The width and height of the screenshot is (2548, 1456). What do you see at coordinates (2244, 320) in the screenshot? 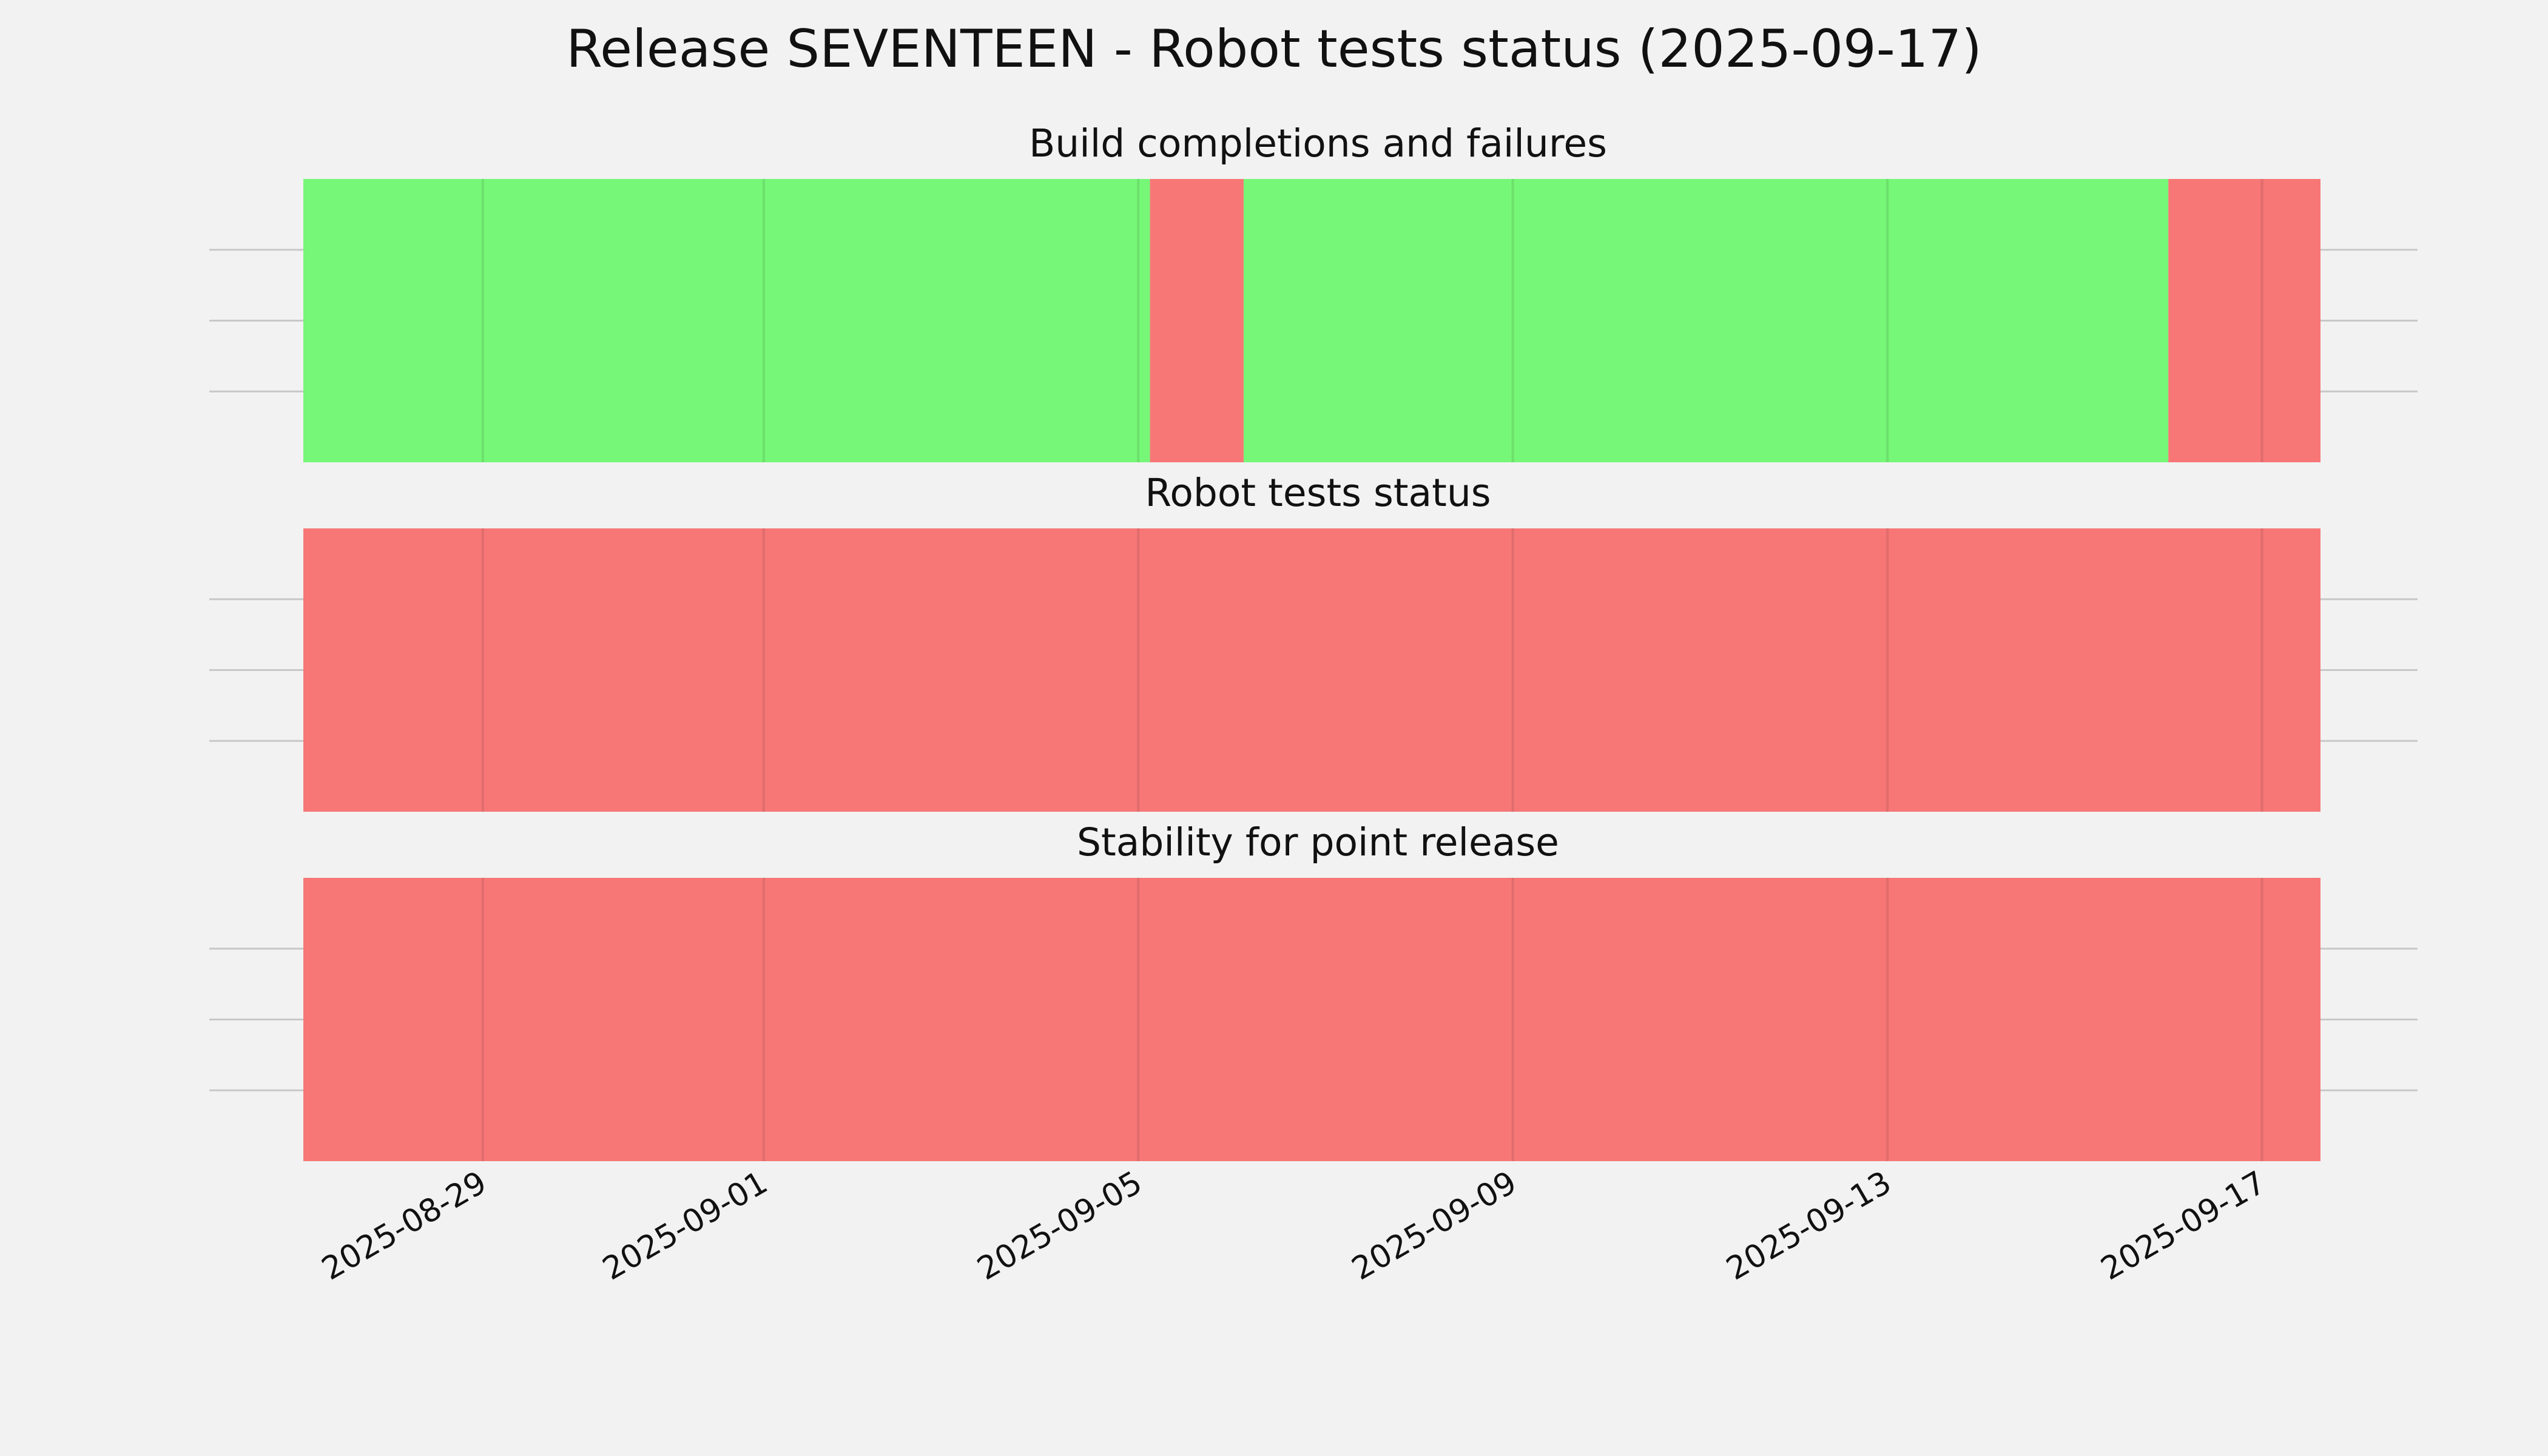
I see `panel-1-segment-4-failure` at bounding box center [2244, 320].